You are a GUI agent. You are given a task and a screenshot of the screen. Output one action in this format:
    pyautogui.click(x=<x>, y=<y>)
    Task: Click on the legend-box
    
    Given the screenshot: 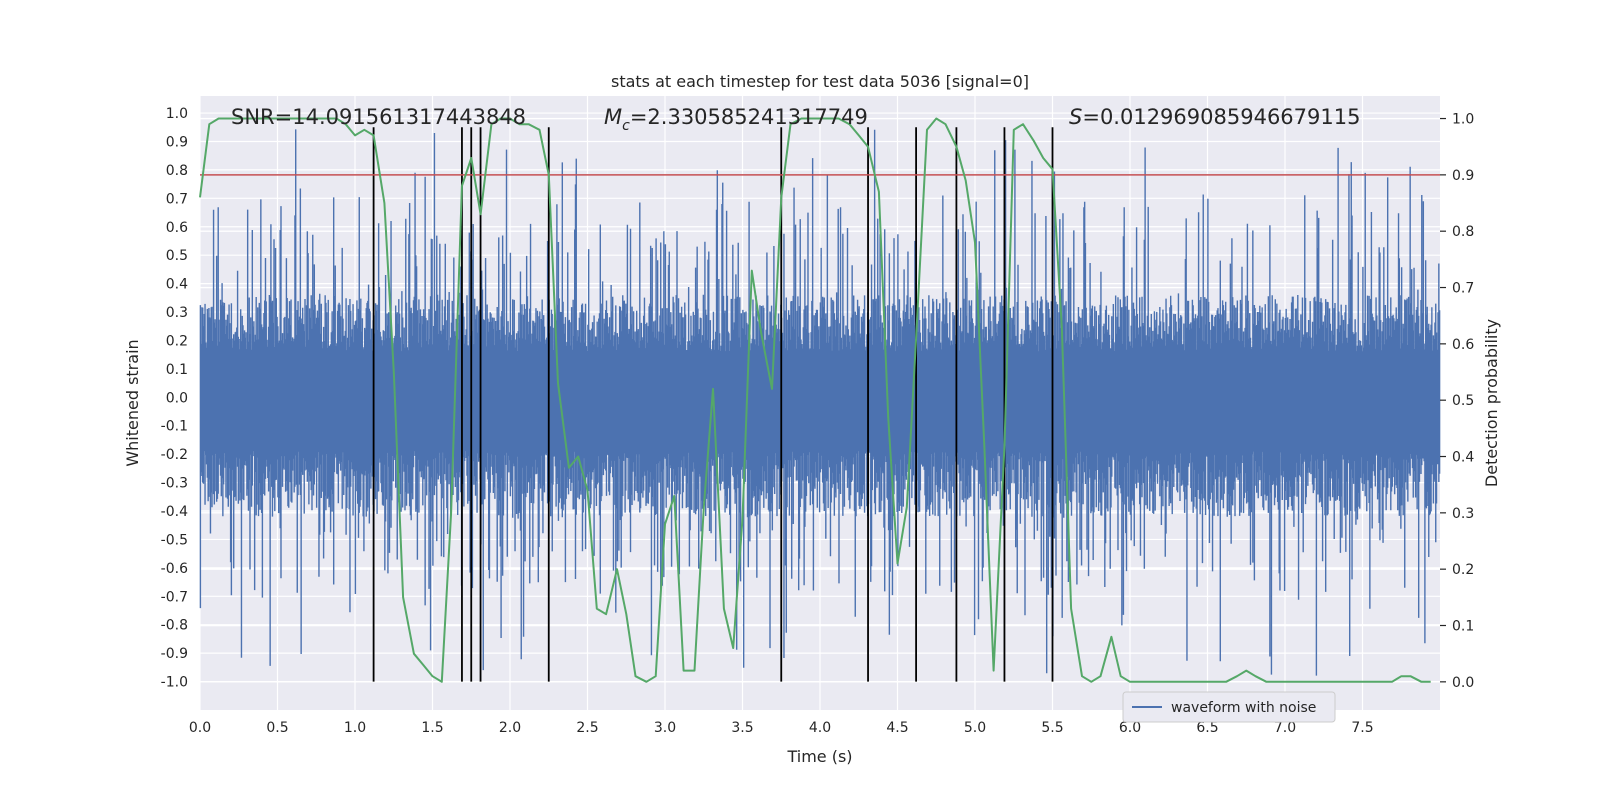 What is the action you would take?
    pyautogui.click(x=1229, y=707)
    